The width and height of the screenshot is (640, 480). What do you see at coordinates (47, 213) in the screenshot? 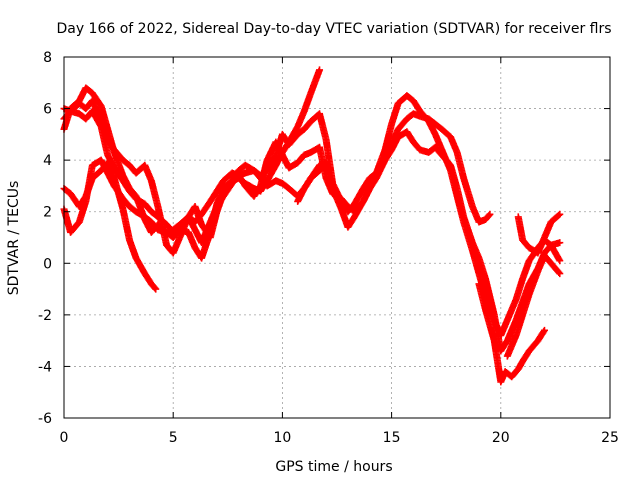
I see `y-tick-label: 2` at bounding box center [47, 213].